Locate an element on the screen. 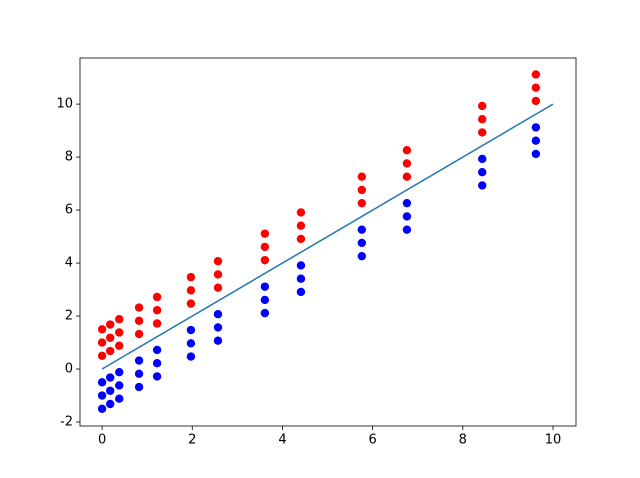 Image resolution: width=640 pixels, height=478 pixels. x-tick-label: 8 is located at coordinates (463, 440).